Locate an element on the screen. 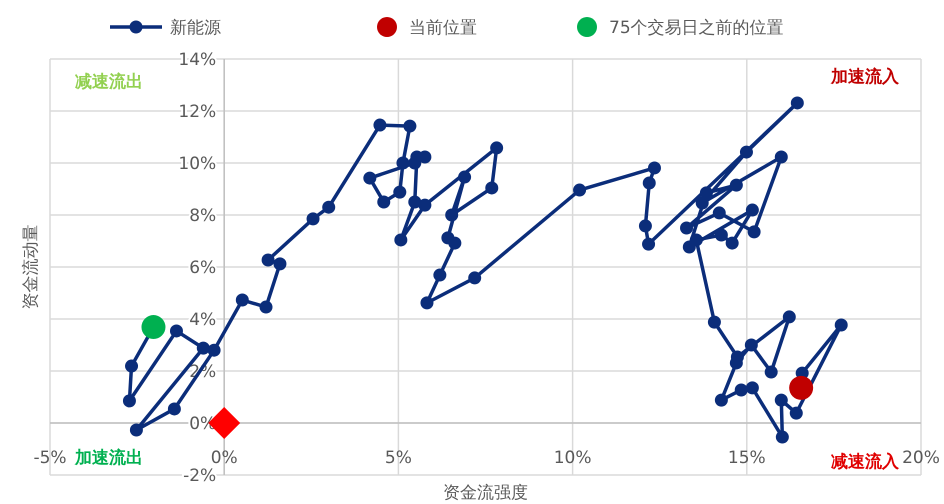  y-tick-label: 6% is located at coordinates (202, 268).